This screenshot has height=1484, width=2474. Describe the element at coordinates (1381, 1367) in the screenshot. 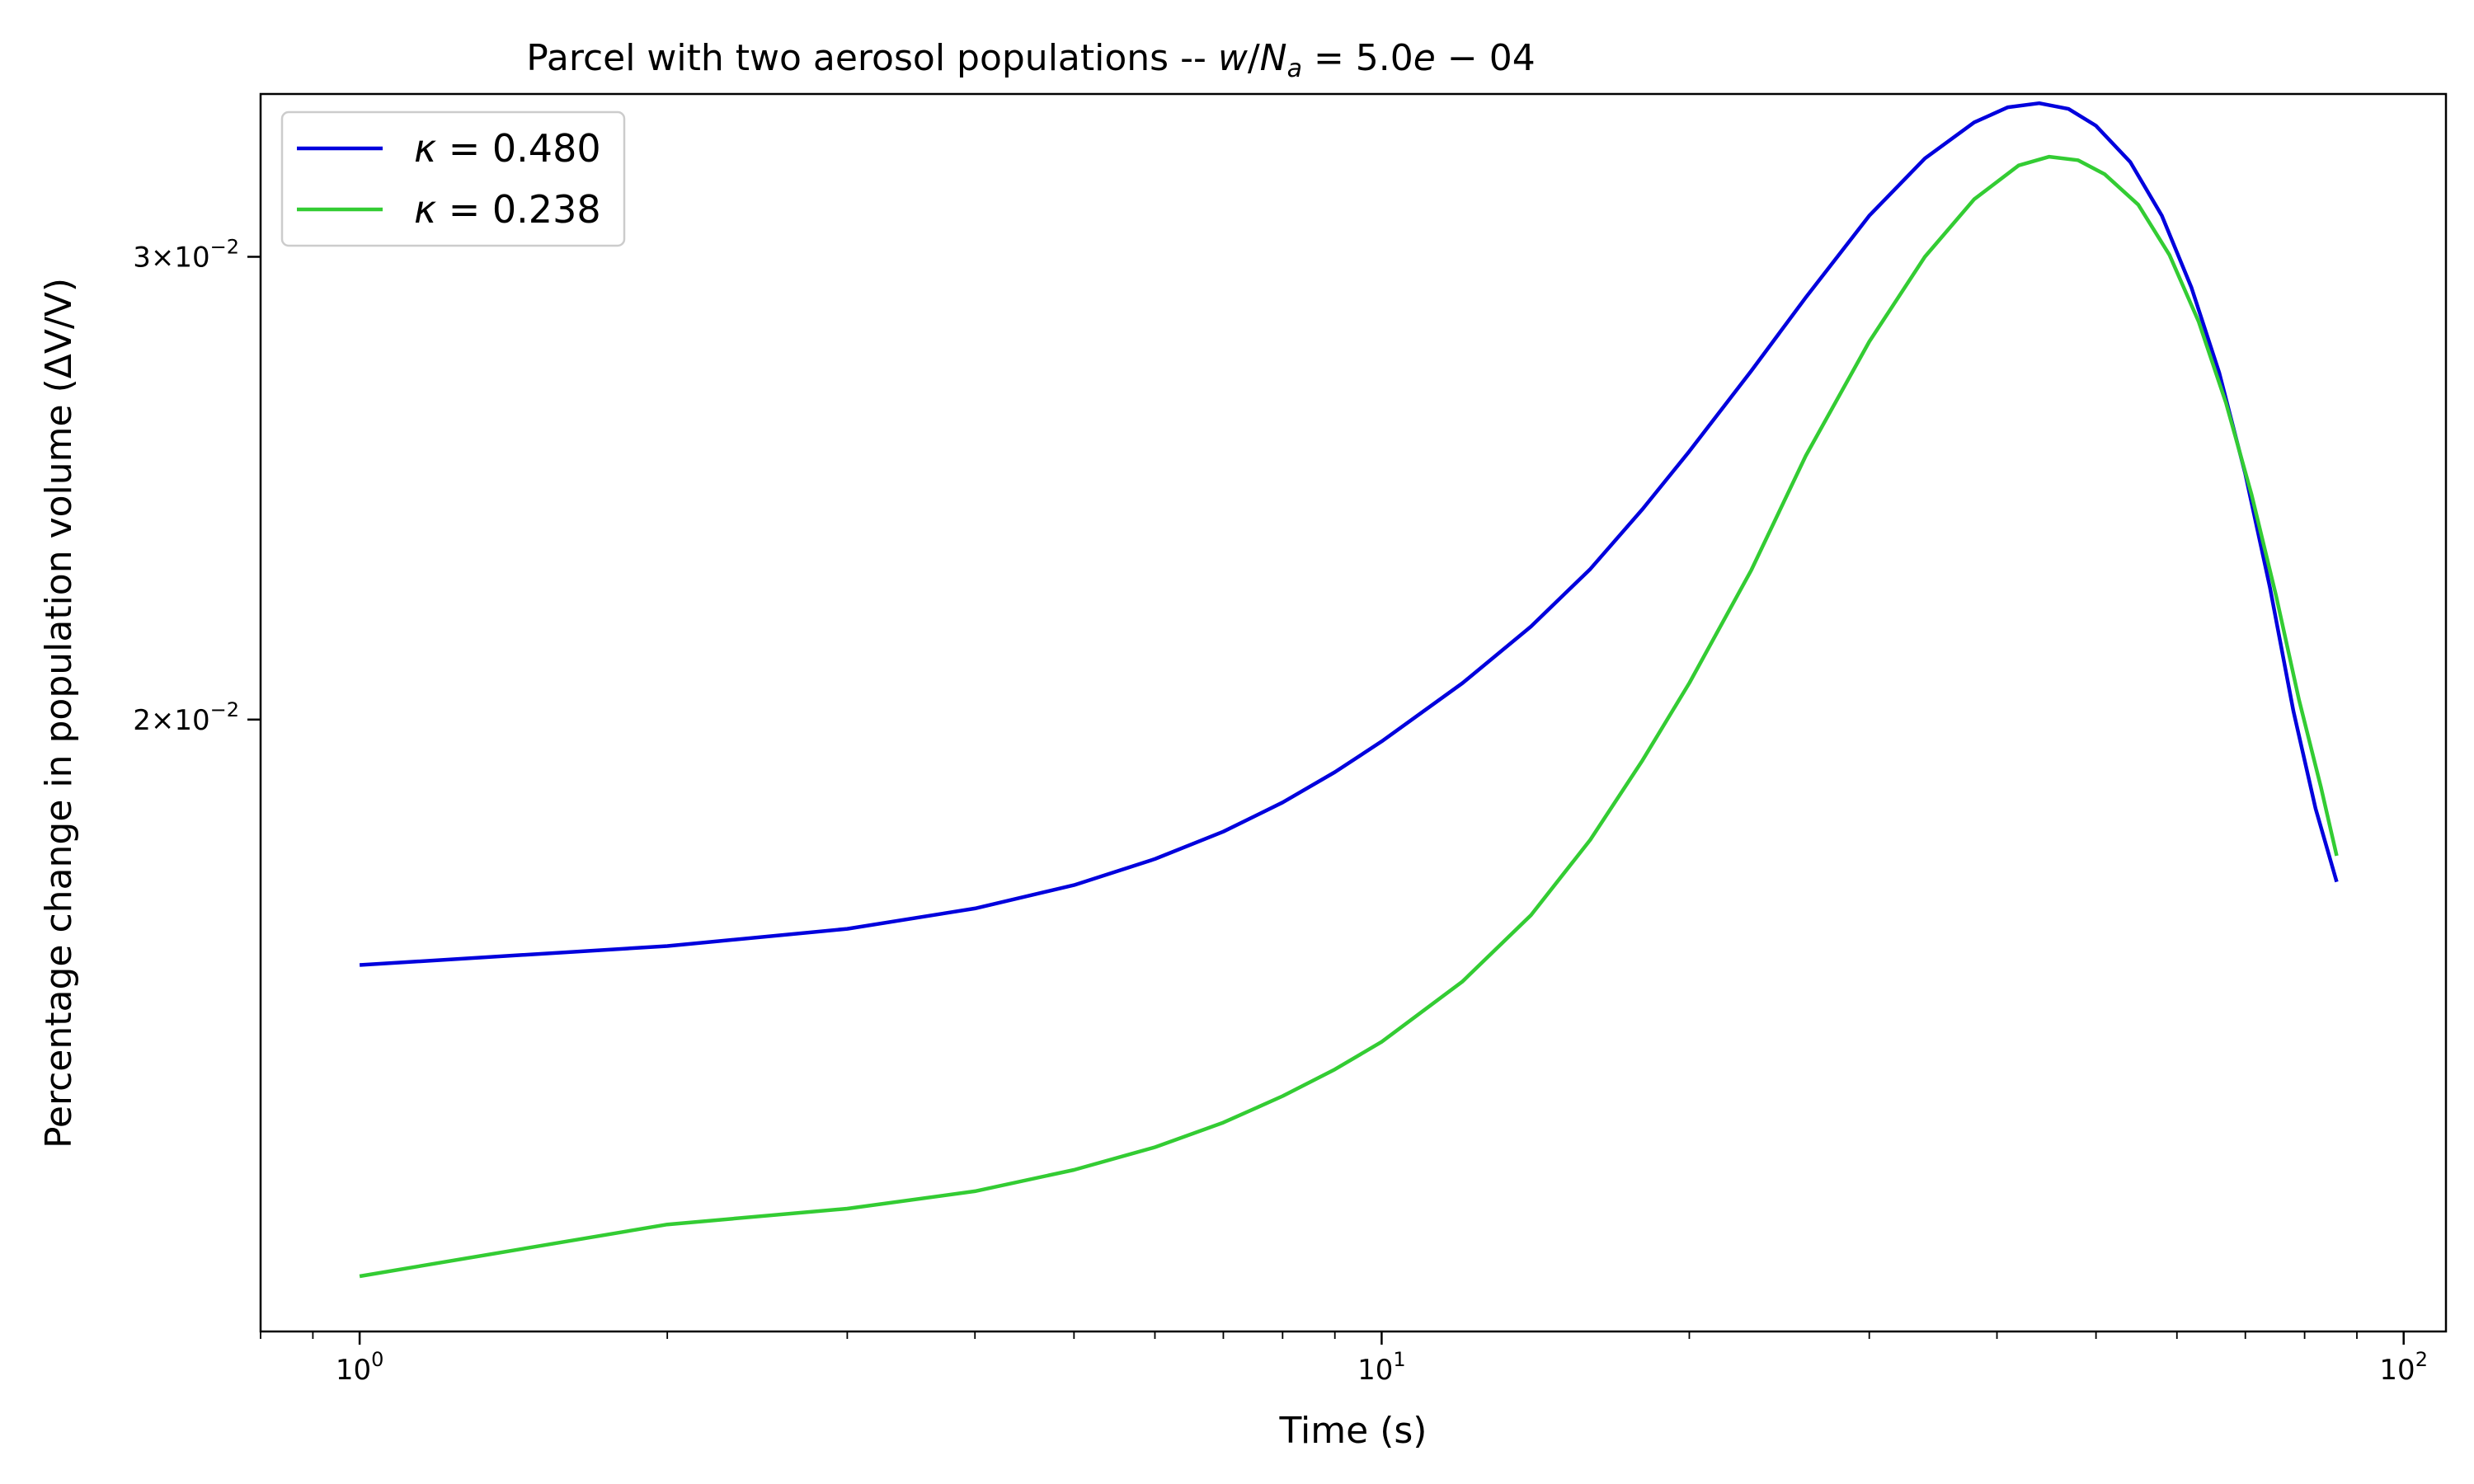

I see `x-tick-label-2: 10¹` at that location.